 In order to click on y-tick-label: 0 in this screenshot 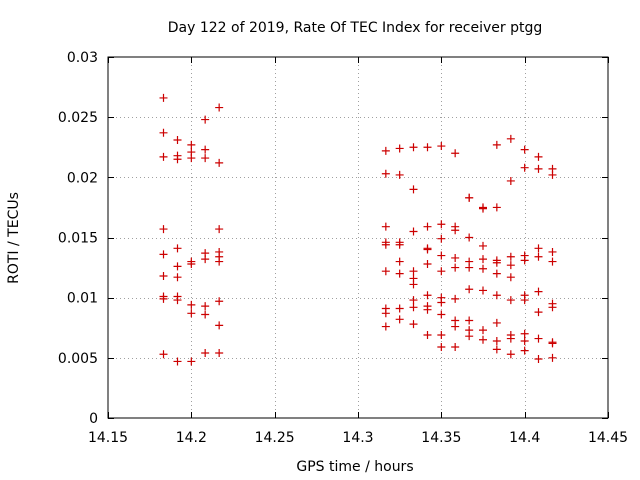, I will do `click(93, 419)`.